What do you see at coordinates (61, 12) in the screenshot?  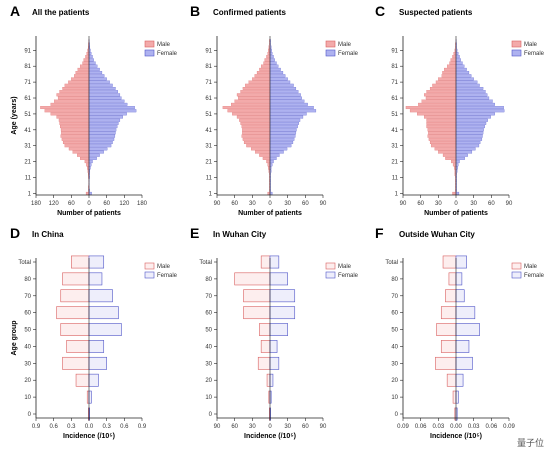 I see `panel-title: All the patients` at bounding box center [61, 12].